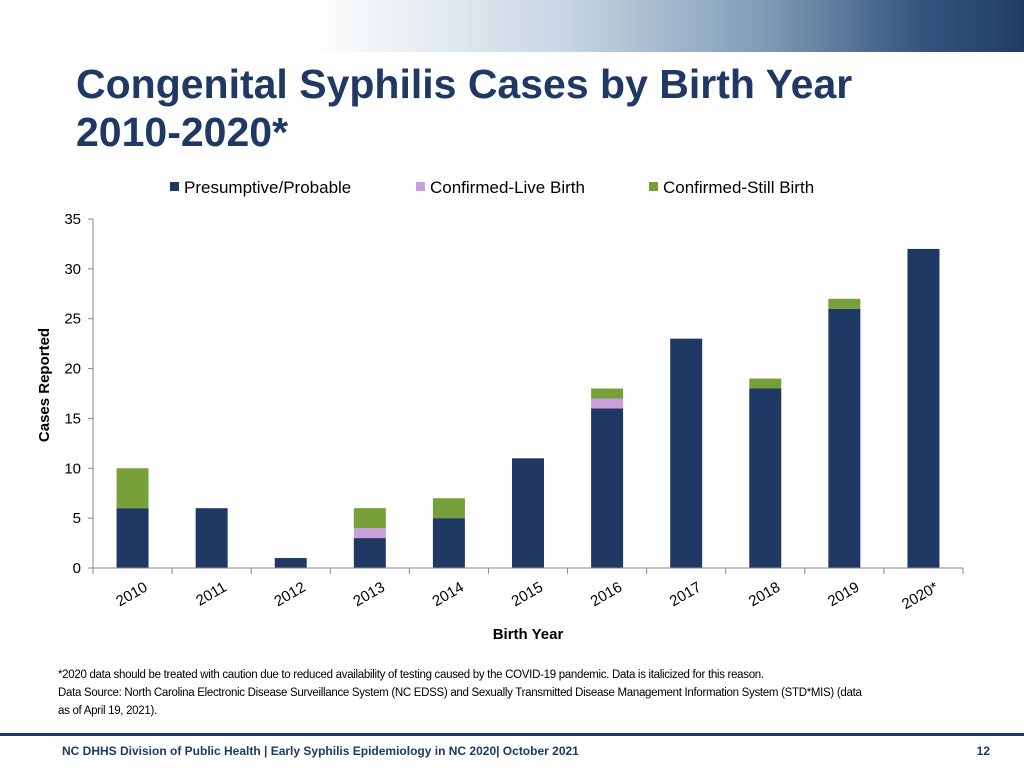 This screenshot has height=768, width=1024. What do you see at coordinates (72, 319) in the screenshot?
I see `y-tick-label: 25` at bounding box center [72, 319].